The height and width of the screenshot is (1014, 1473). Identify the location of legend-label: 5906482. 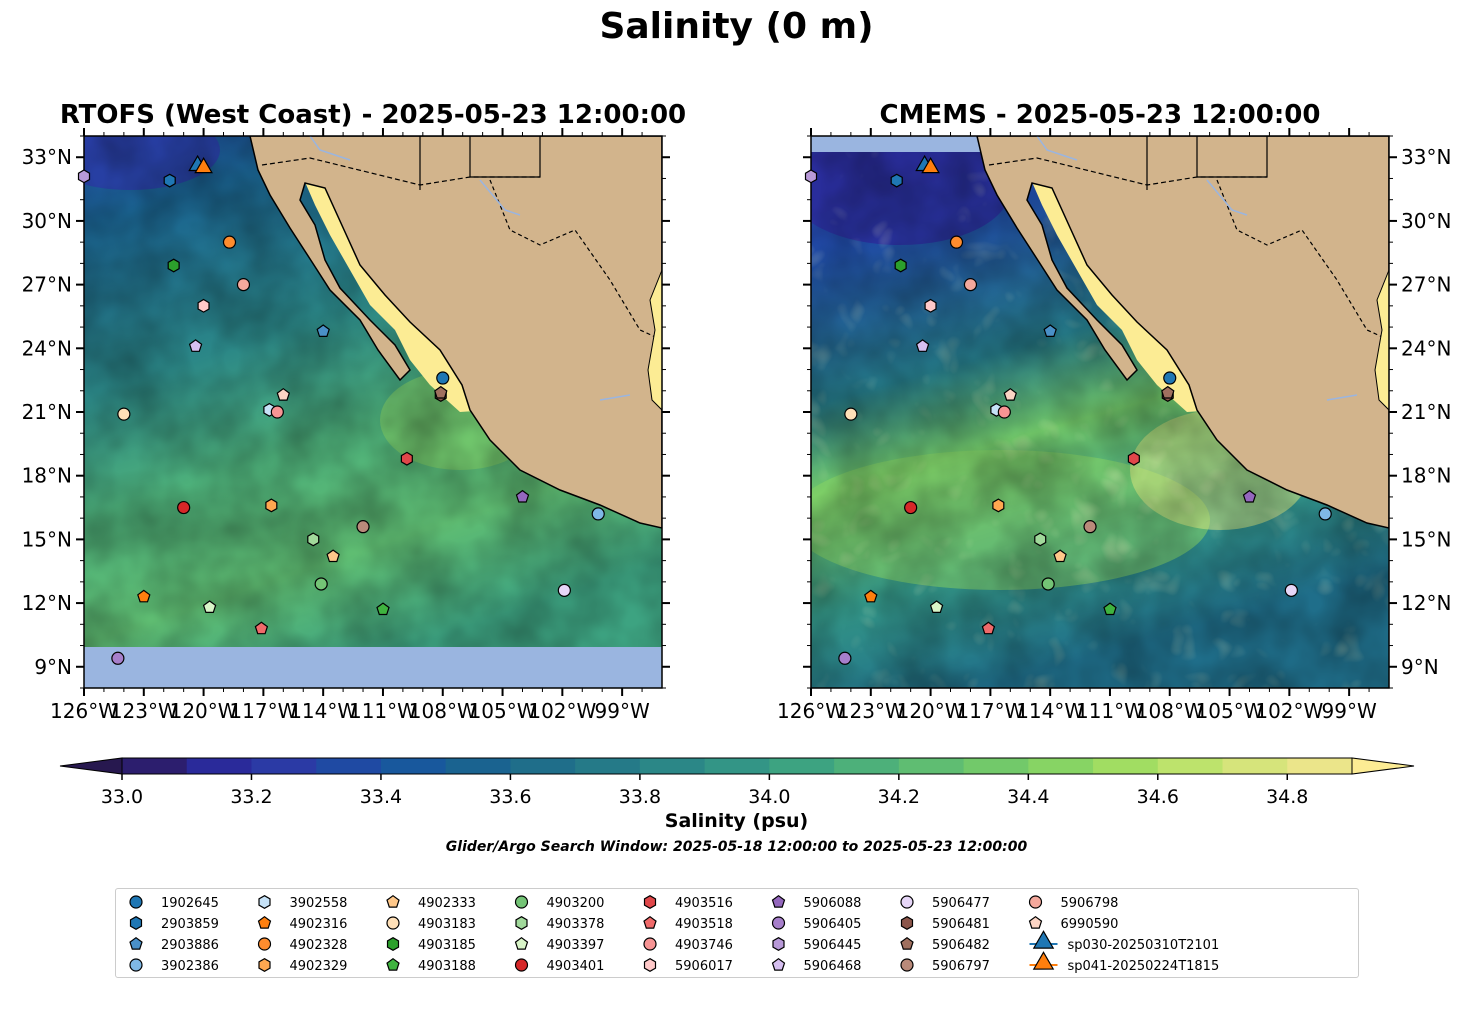
(961, 945).